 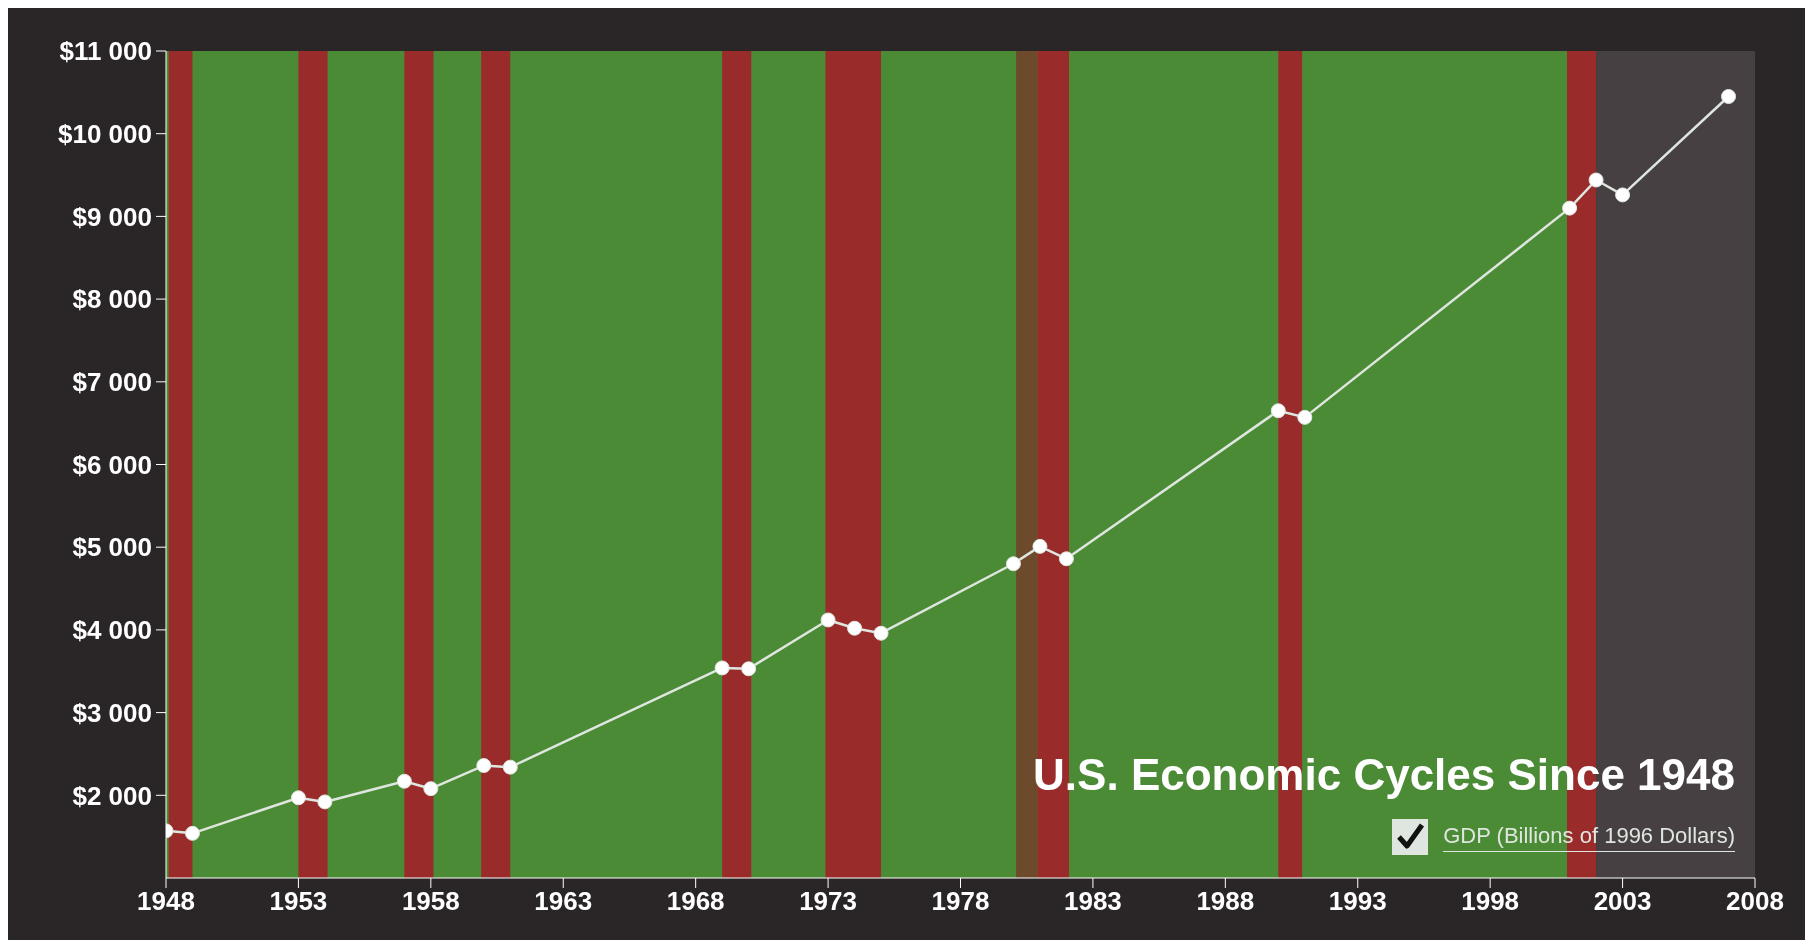 What do you see at coordinates (112, 382) in the screenshot?
I see `y-tick-label: $7 000` at bounding box center [112, 382].